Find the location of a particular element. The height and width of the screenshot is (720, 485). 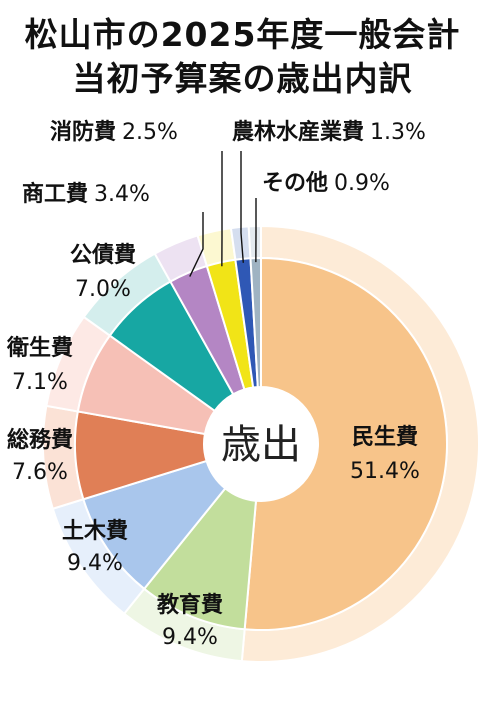

chart-title-line1: 松山市の2025年度一般会計 is located at coordinates (242, 34).